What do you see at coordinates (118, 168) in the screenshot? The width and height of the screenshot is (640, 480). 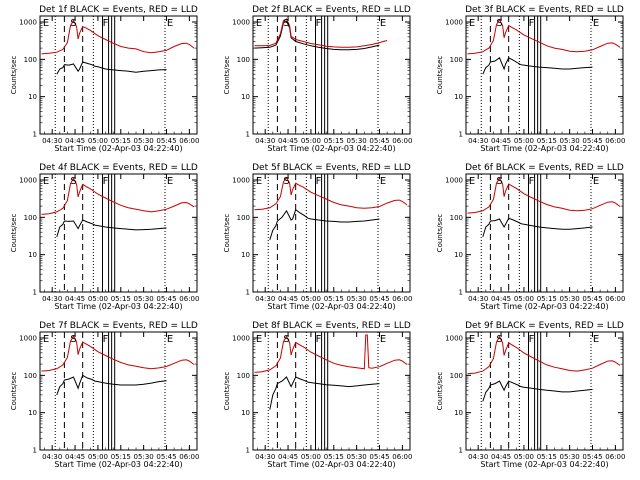 I see `panel-title: Det 4f BLACK = Events, RED = LLD` at bounding box center [118, 168].